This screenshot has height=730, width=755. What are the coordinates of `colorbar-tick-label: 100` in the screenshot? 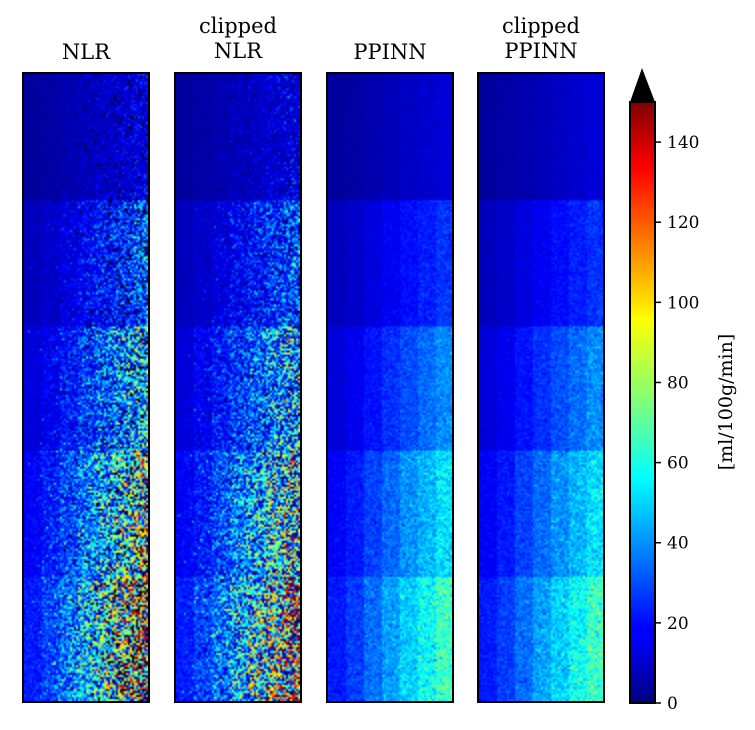 It's located at (683, 303).